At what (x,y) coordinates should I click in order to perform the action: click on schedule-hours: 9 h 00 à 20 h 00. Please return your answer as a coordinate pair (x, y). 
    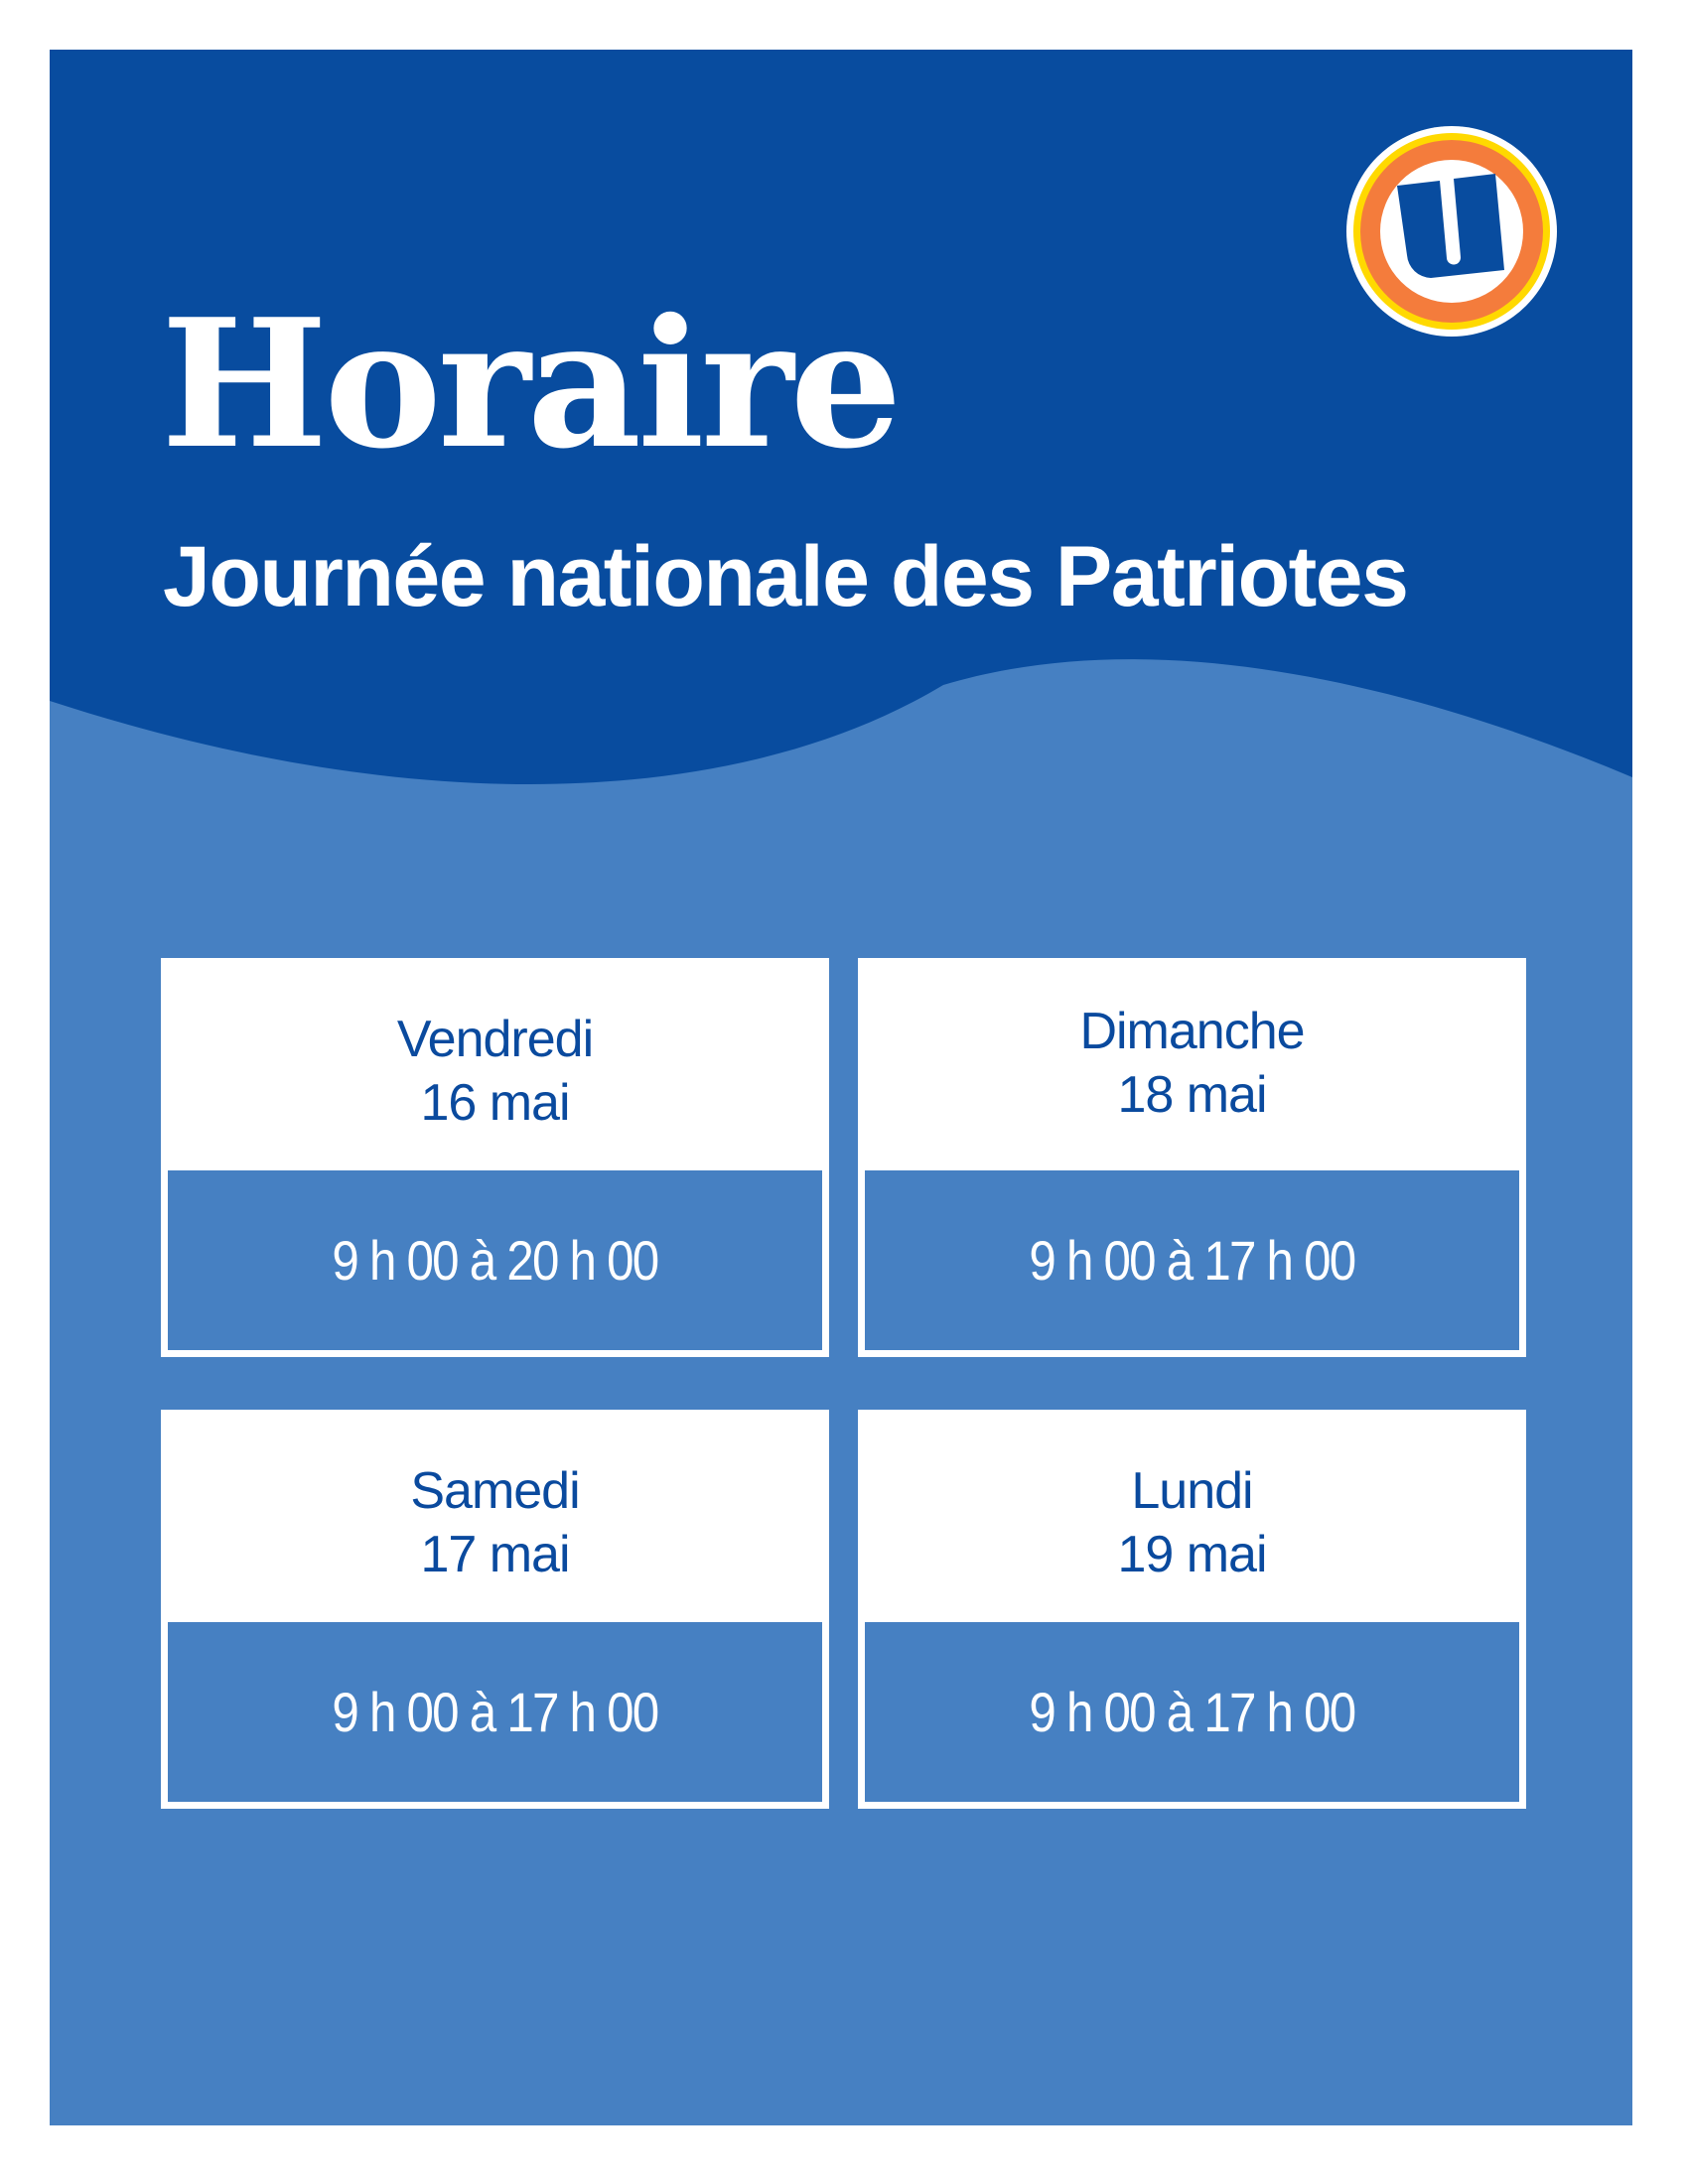
    Looking at the image, I should click on (495, 1260).